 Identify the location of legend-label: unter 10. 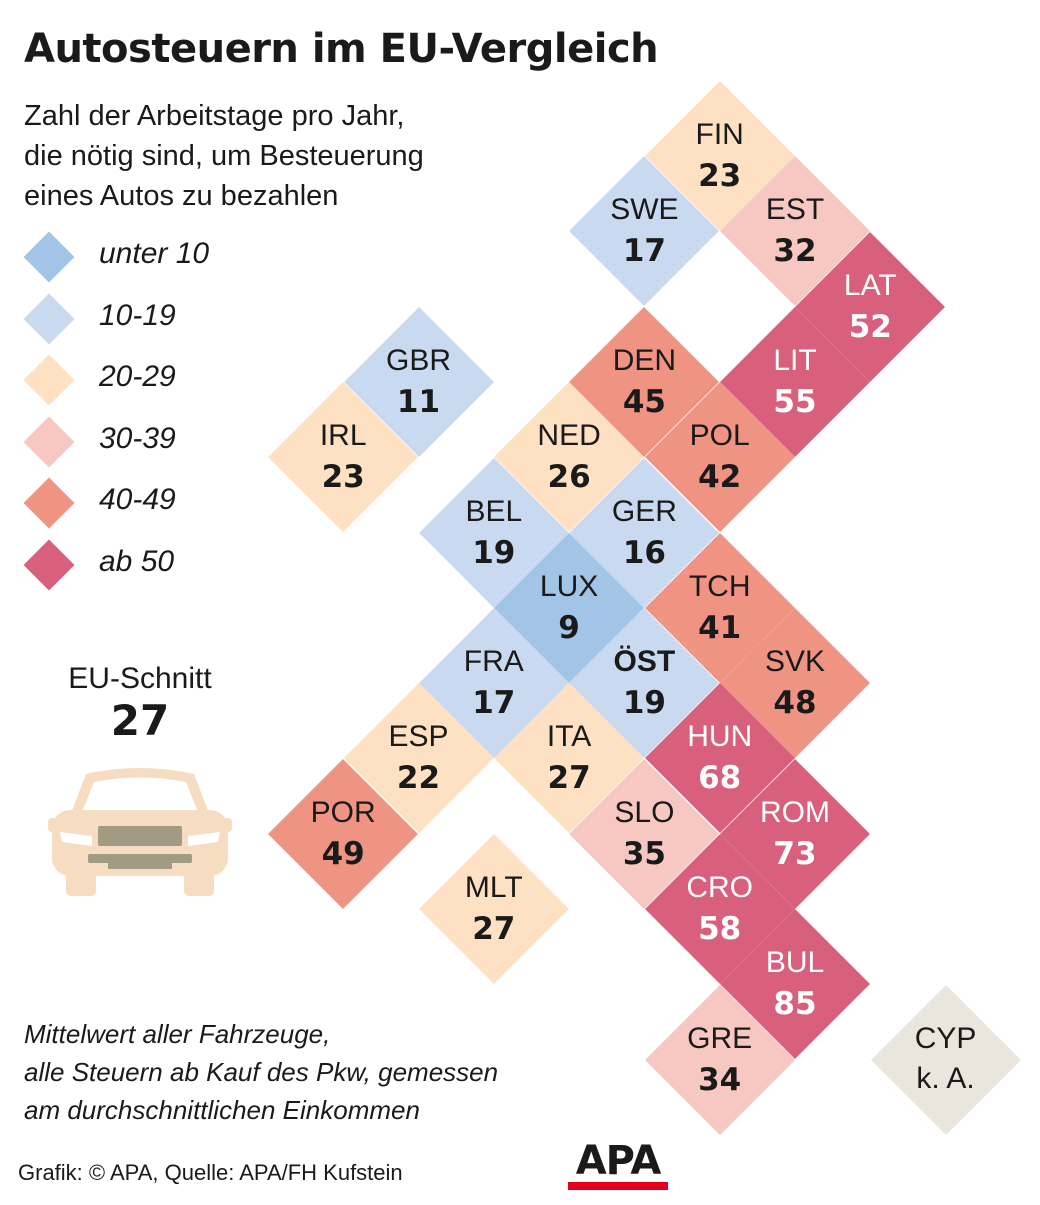
(154, 253).